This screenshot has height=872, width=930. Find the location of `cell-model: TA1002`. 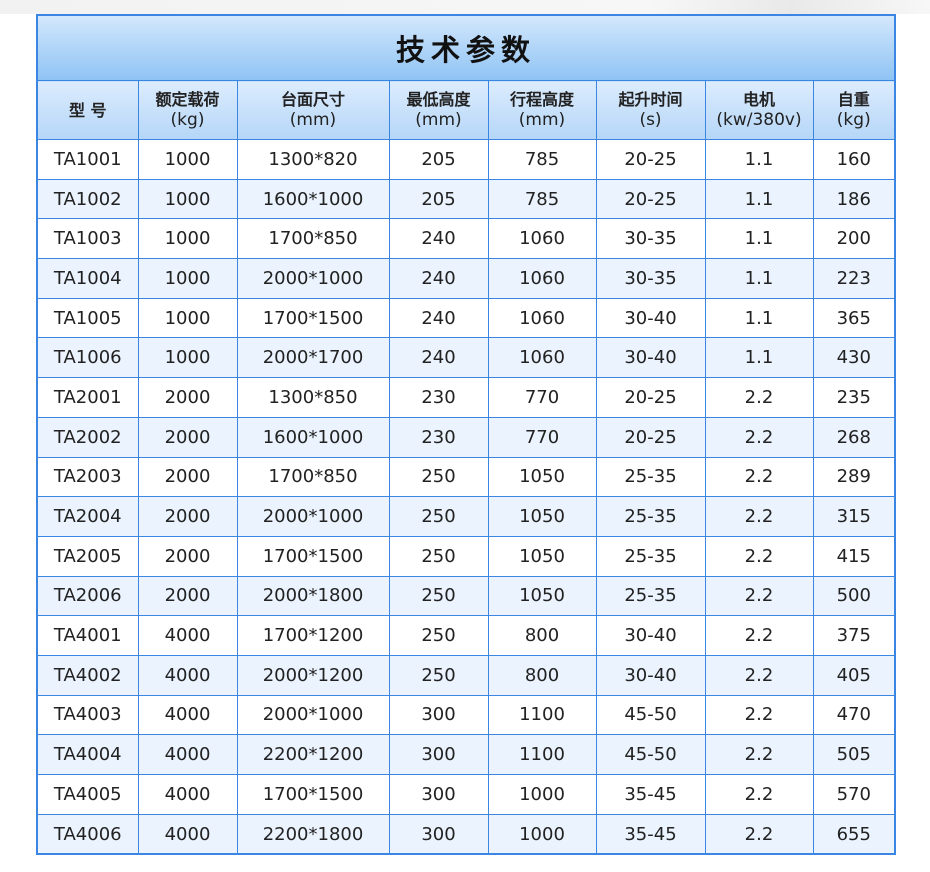

cell-model: TA1002 is located at coordinates (87, 199).